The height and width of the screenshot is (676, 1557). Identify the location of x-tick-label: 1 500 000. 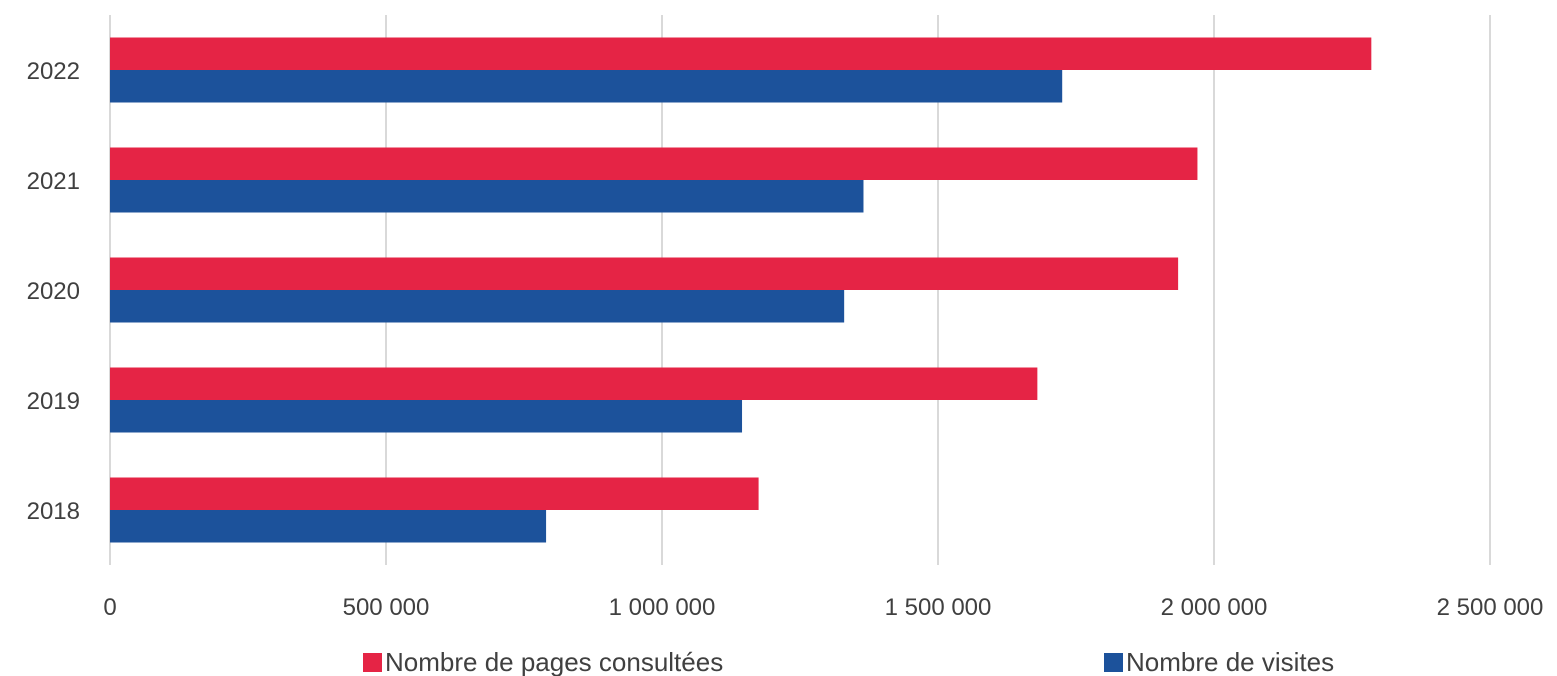
(938, 607).